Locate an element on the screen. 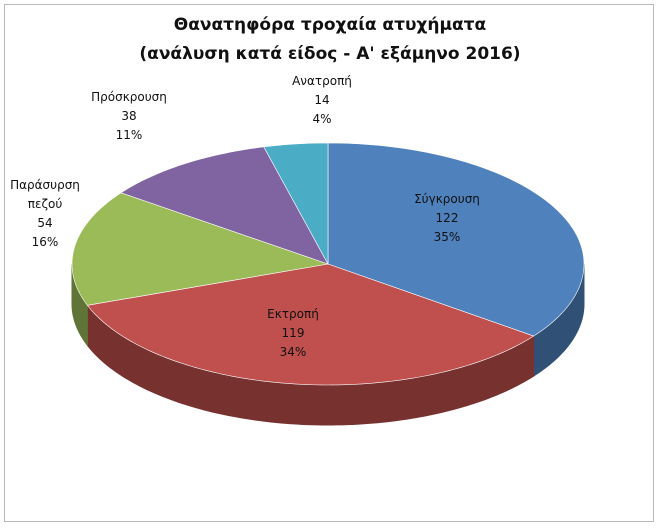 Image resolution: width=660 pixels, height=528 pixels. label-value: 122 is located at coordinates (447, 218).